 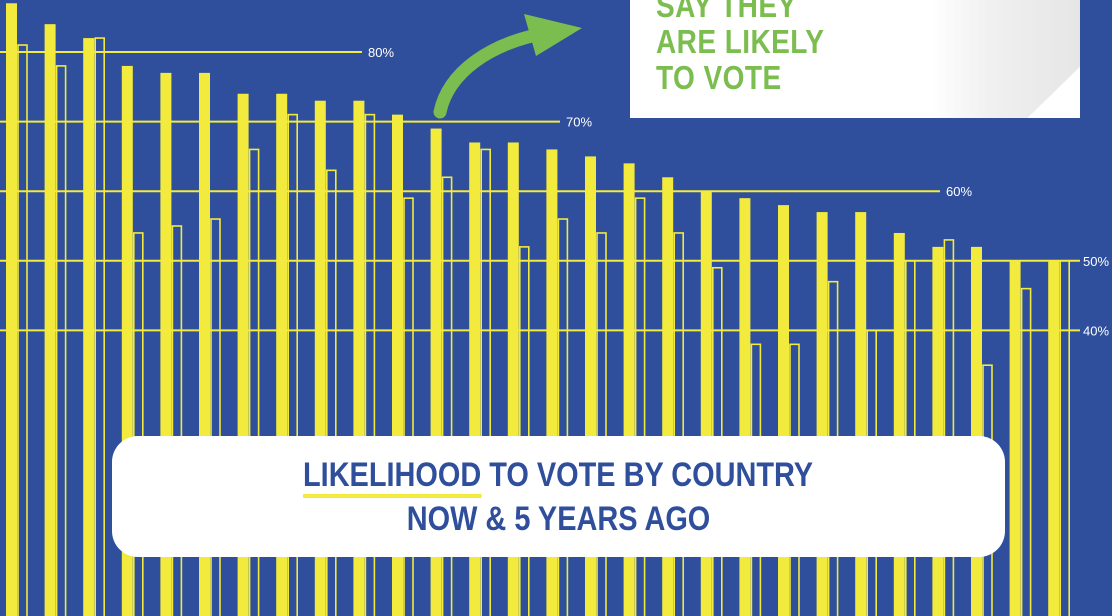 I want to click on callout-text: SAY THEY ARE LIKELY TO VOTE, so click(x=740, y=48).